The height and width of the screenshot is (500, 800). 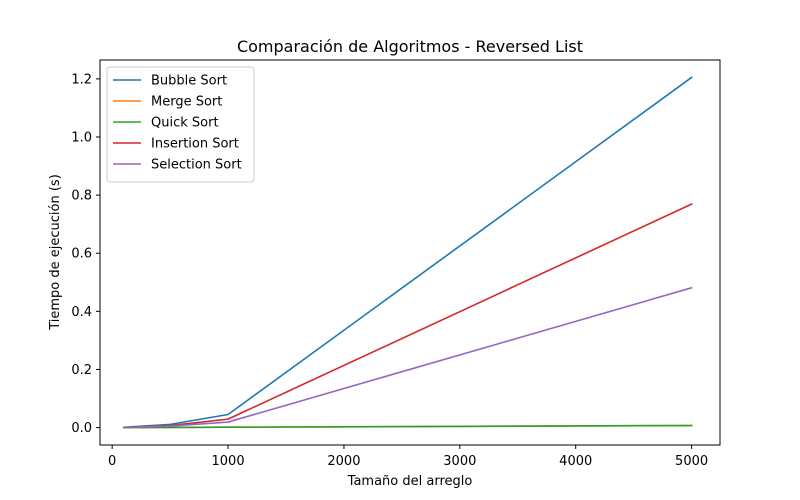 I want to click on x-tick-label: 2000, so click(x=343, y=461).